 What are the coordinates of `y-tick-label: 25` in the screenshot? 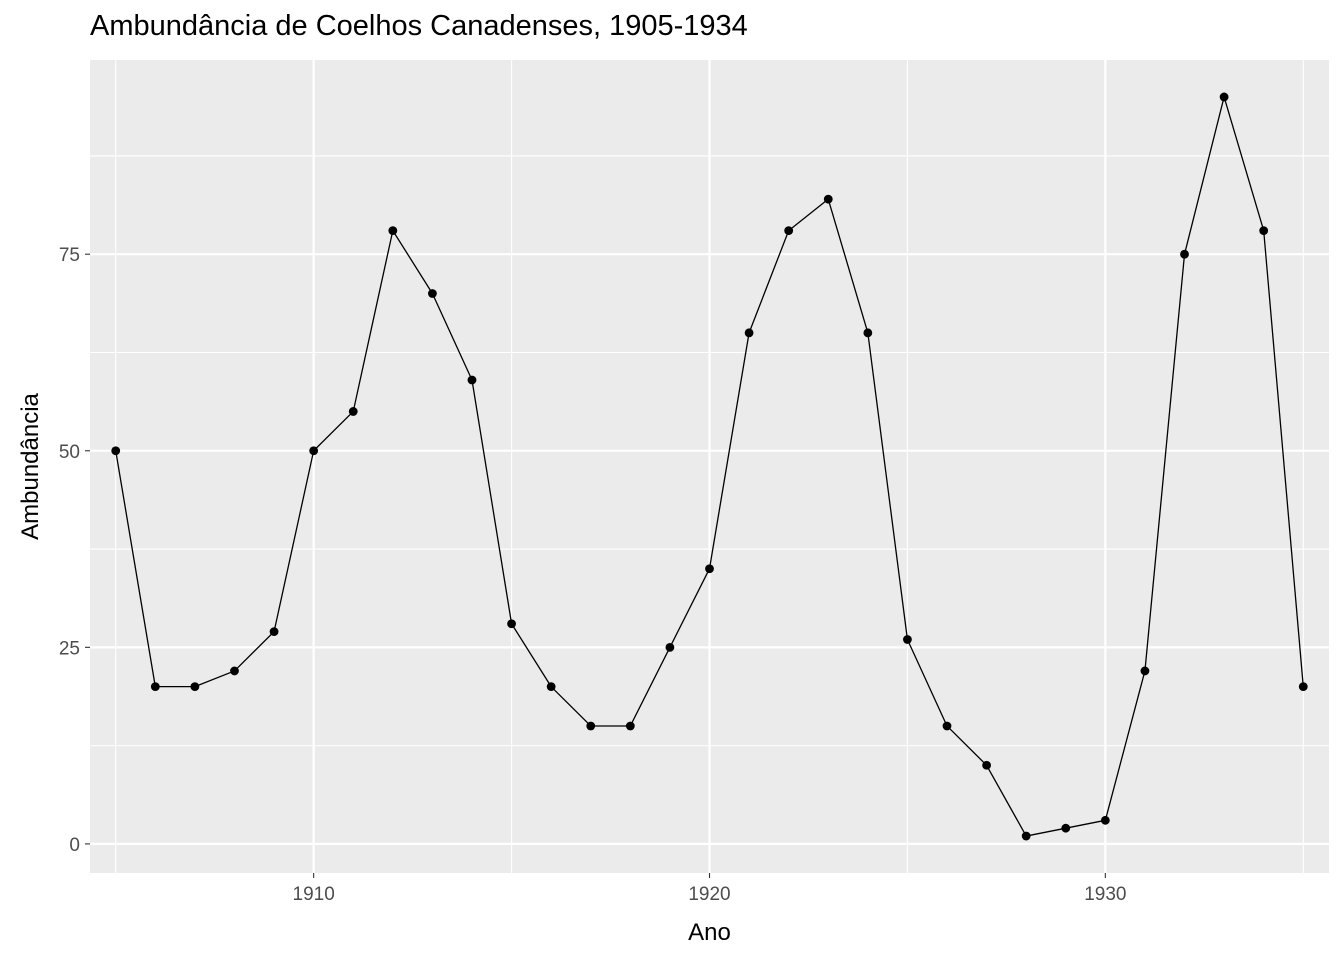 It's located at (69, 648).